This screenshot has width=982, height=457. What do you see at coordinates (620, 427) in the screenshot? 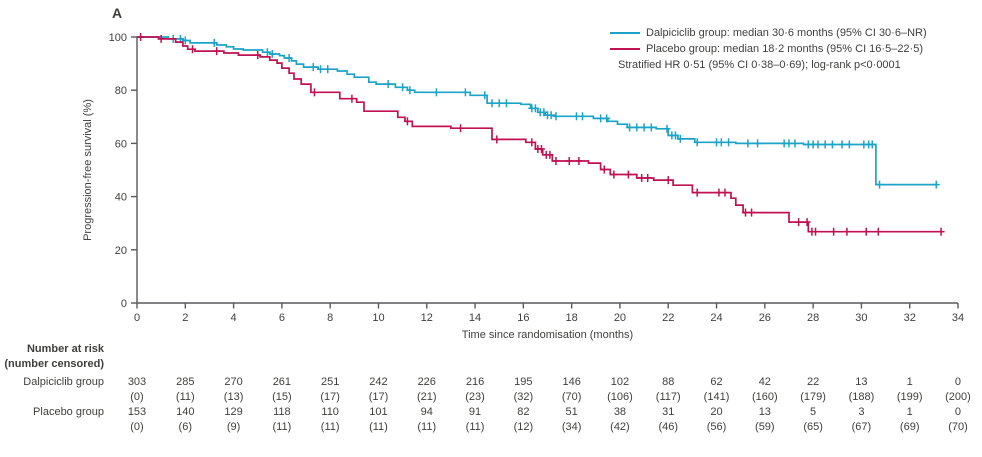
I see `risk-value: (42)` at bounding box center [620, 427].